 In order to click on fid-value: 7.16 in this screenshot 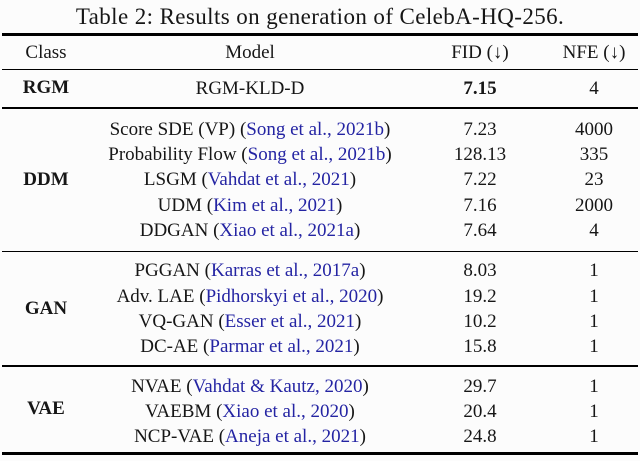, I will do `click(480, 205)`.